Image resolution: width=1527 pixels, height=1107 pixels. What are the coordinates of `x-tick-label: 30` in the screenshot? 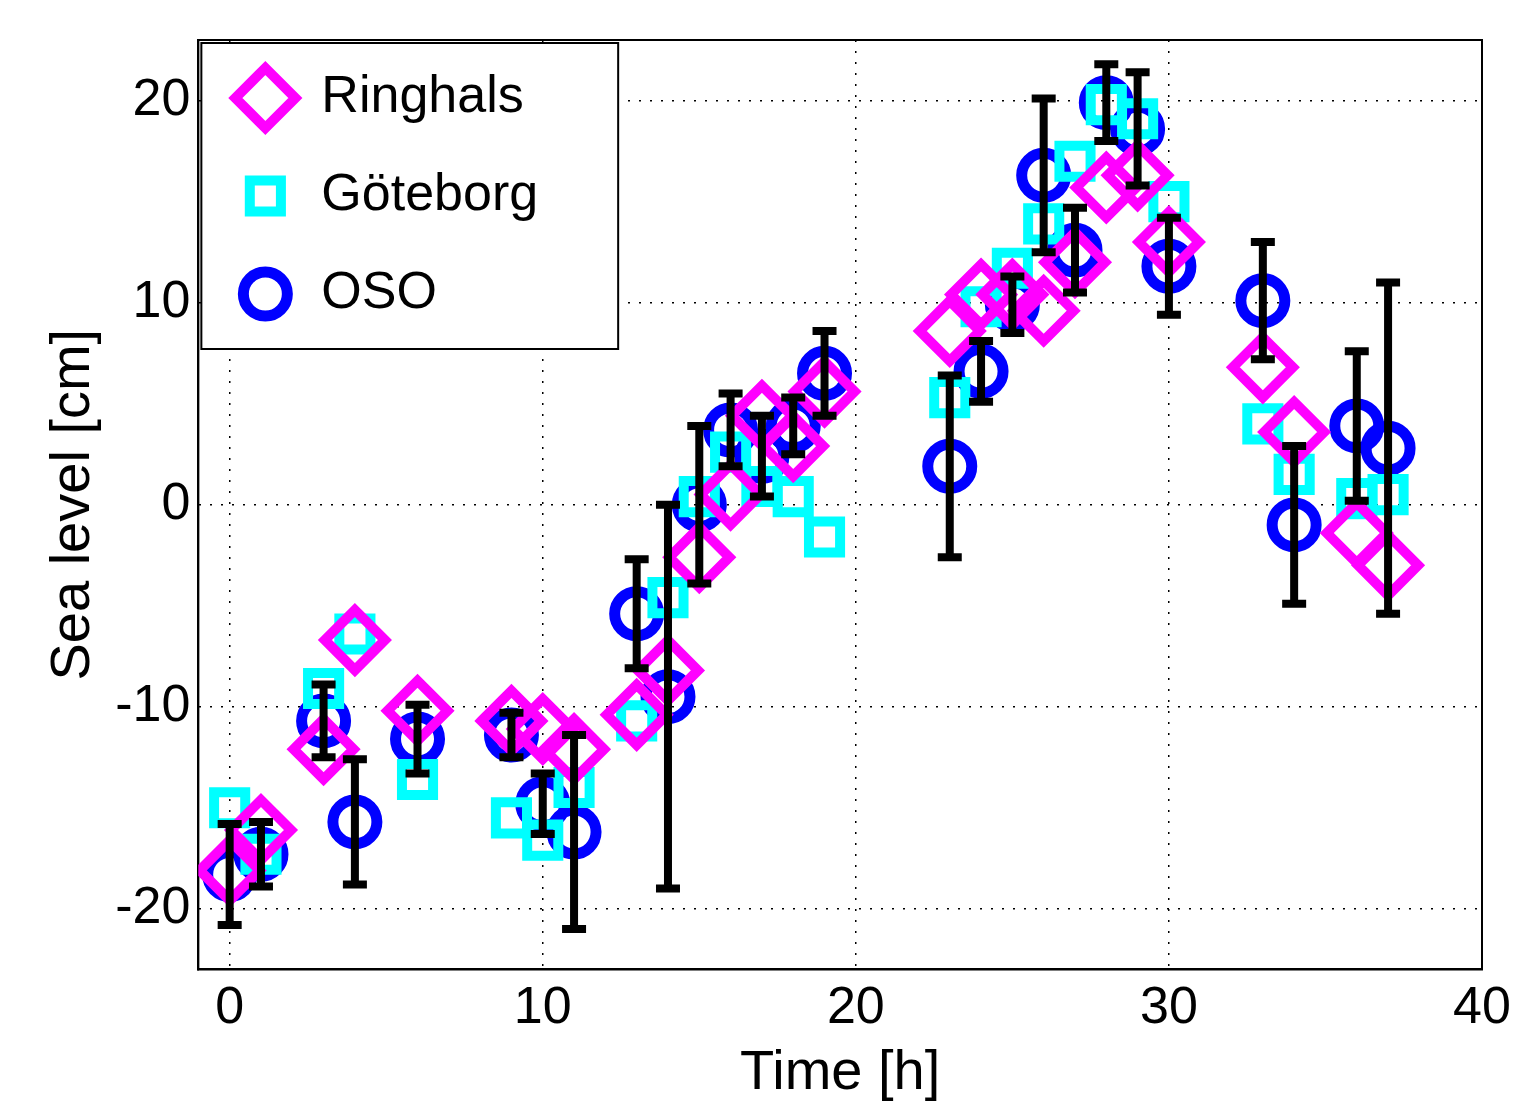 It's located at (1168, 1004).